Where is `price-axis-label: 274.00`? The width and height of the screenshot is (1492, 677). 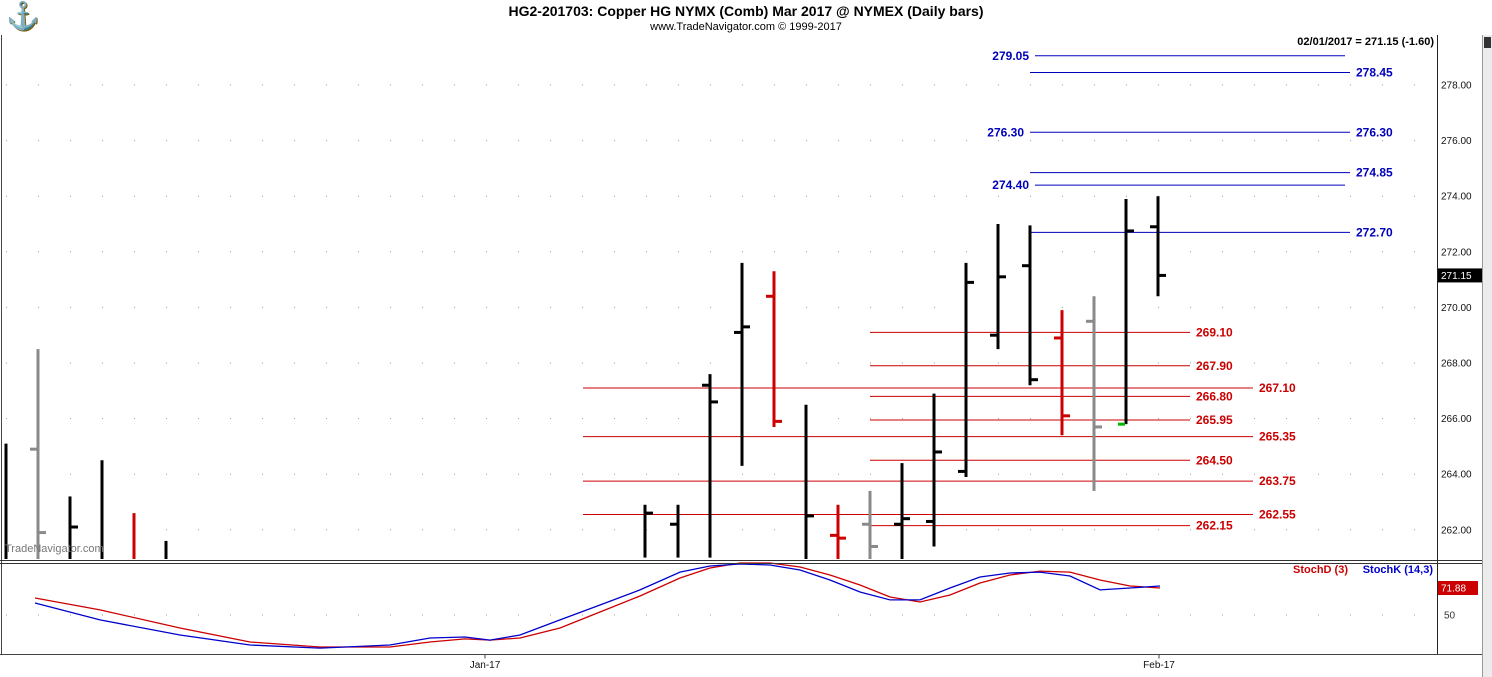 price-axis-label: 274.00 is located at coordinates (1456, 197).